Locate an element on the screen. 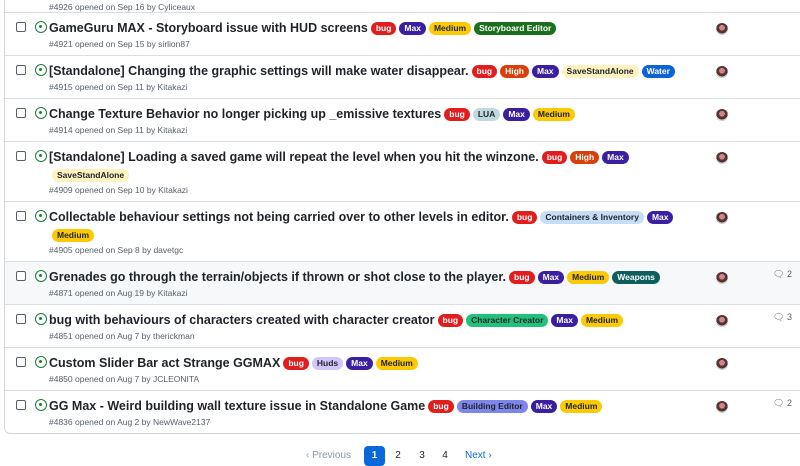 This screenshot has width=800, height=466. previous-button: ‹ Previous is located at coordinates (329, 455).